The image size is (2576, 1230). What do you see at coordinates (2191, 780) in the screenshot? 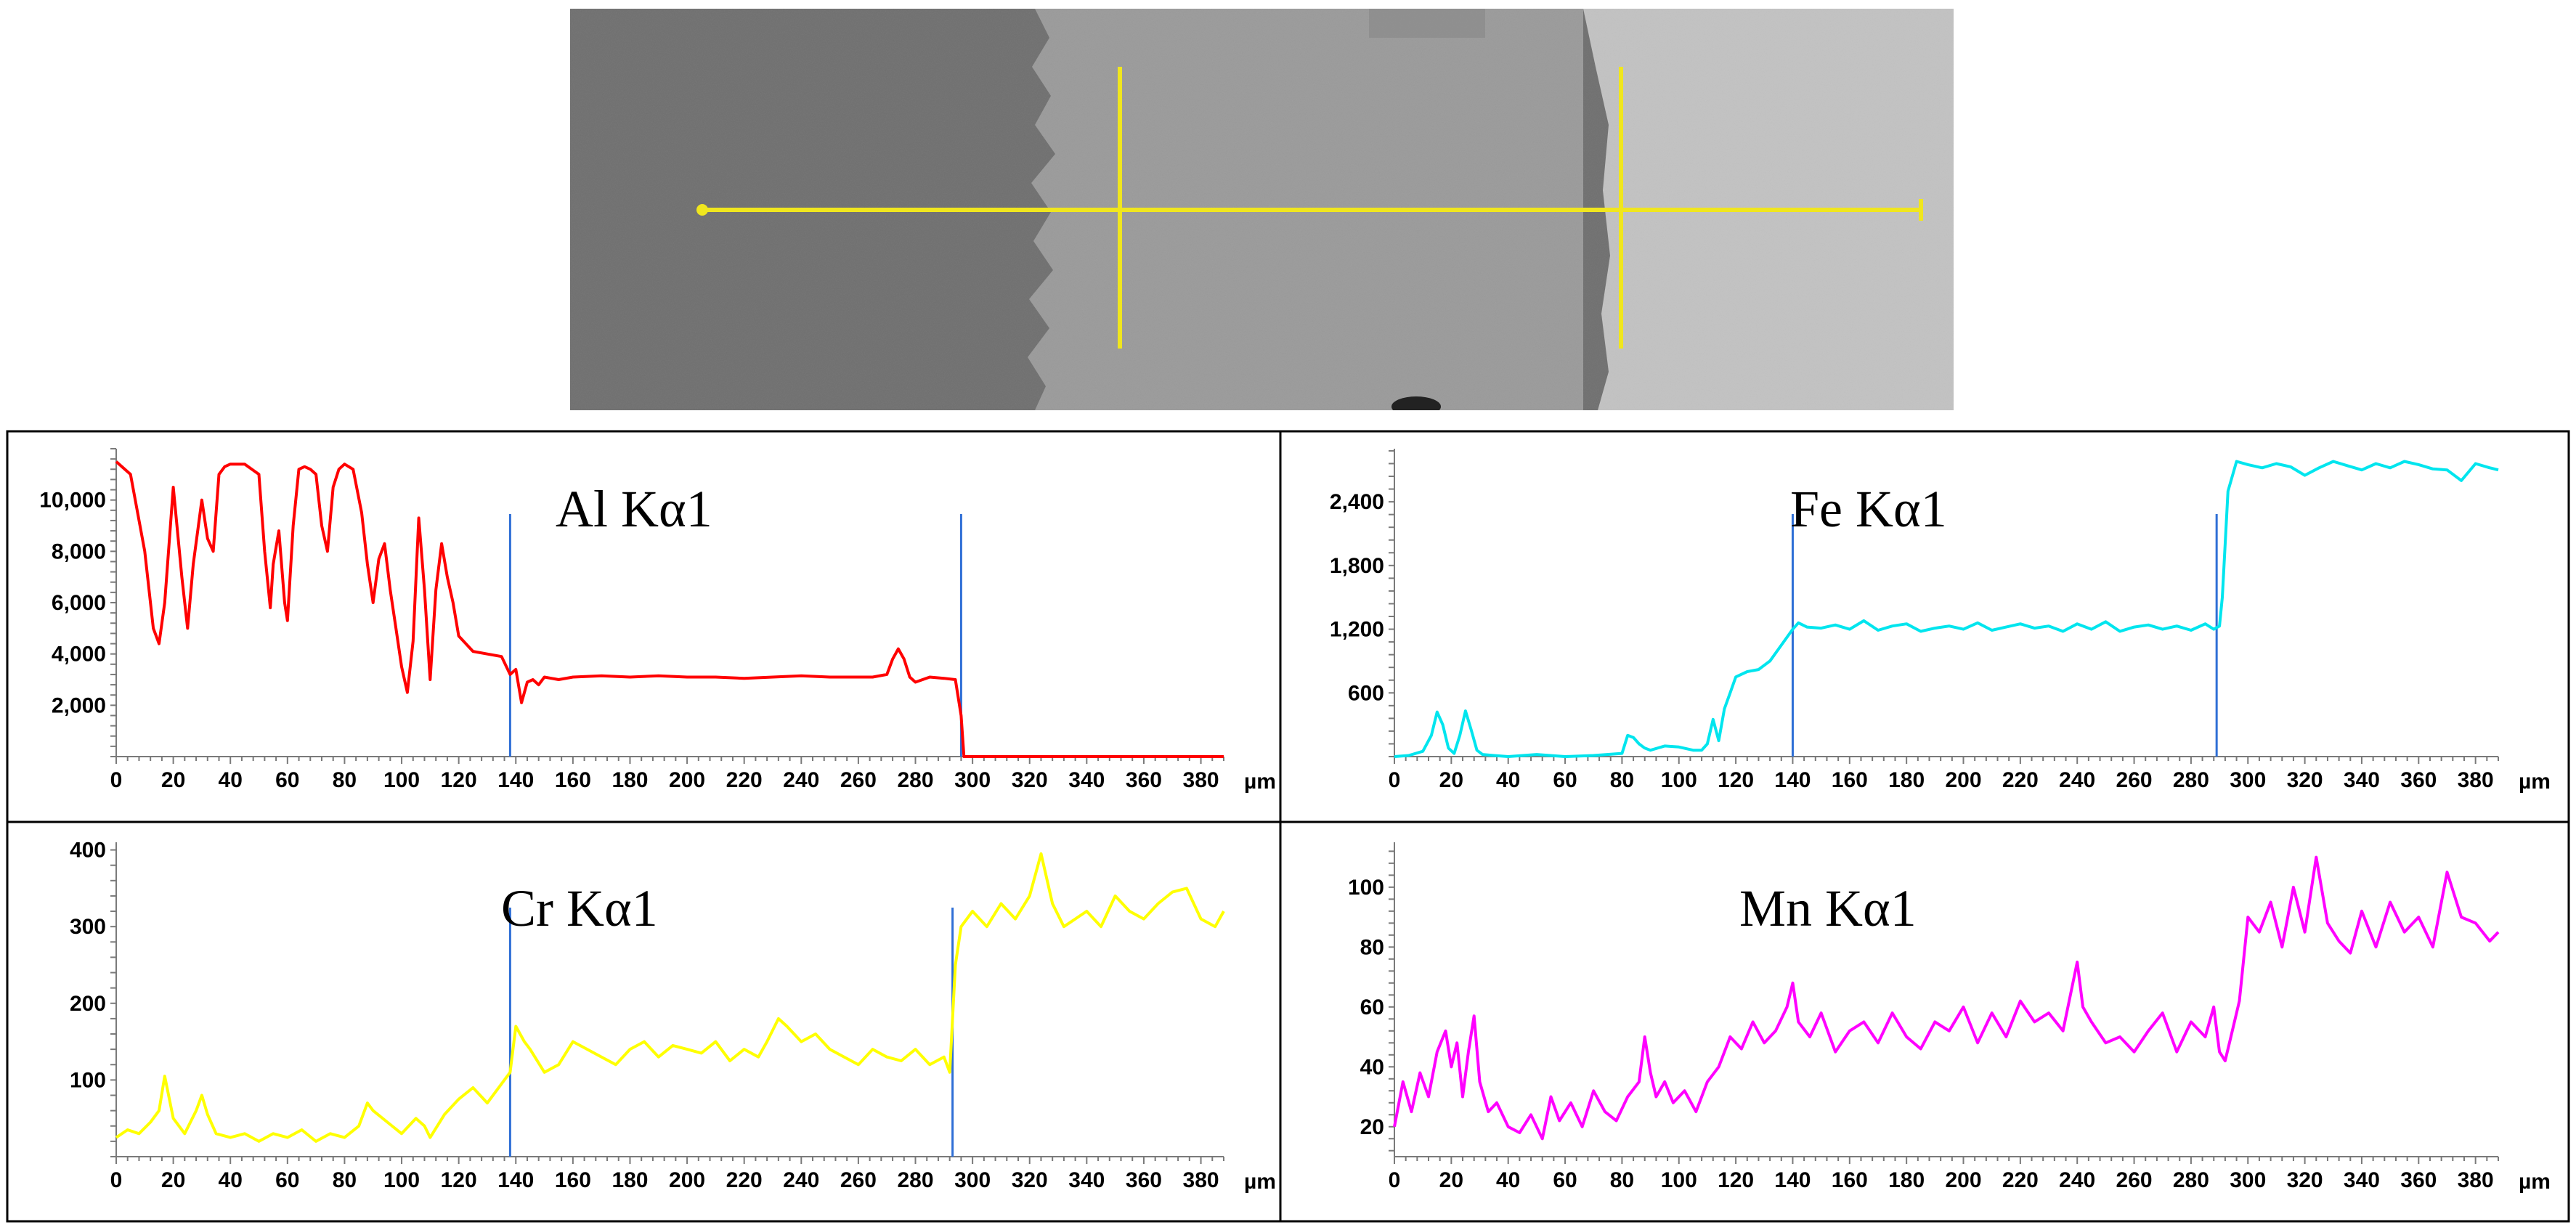
I see `chart-fe-x-tick-label: 280` at bounding box center [2191, 780].